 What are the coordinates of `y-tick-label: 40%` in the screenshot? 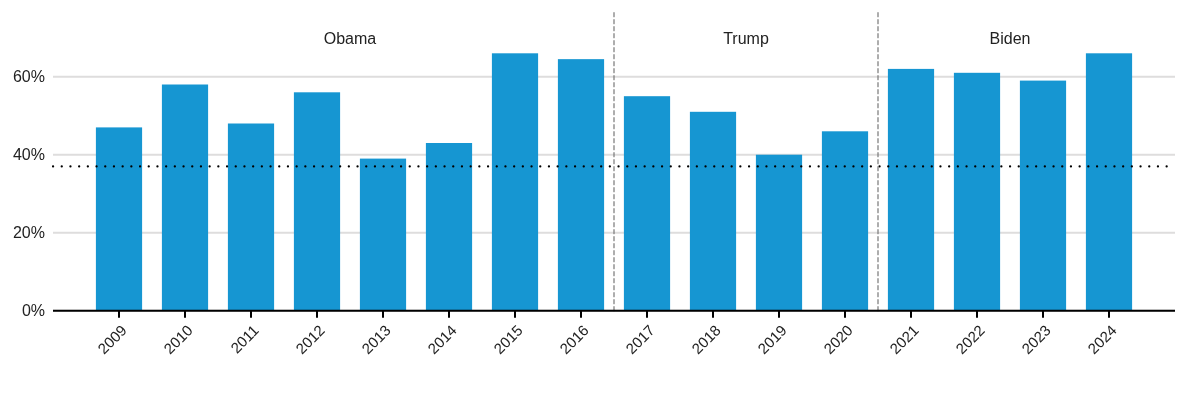 It's located at (28, 155).